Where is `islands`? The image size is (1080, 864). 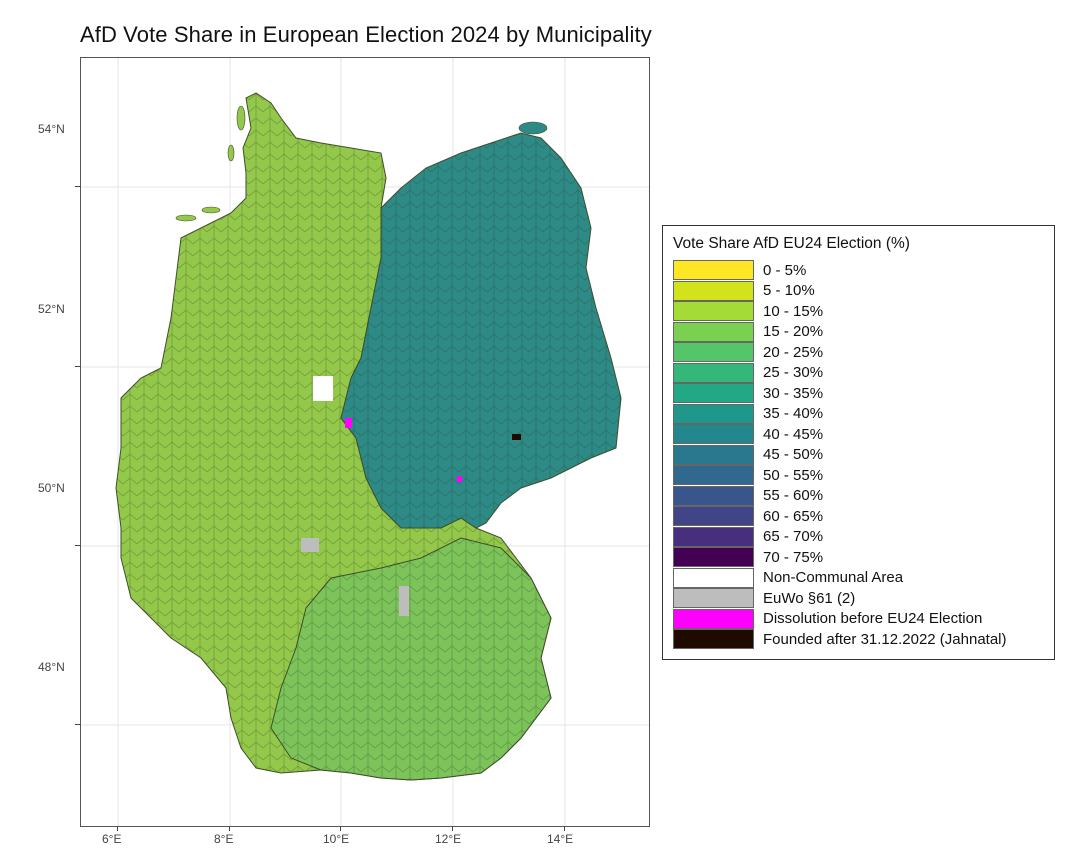
islands is located at coordinates (361, 163).